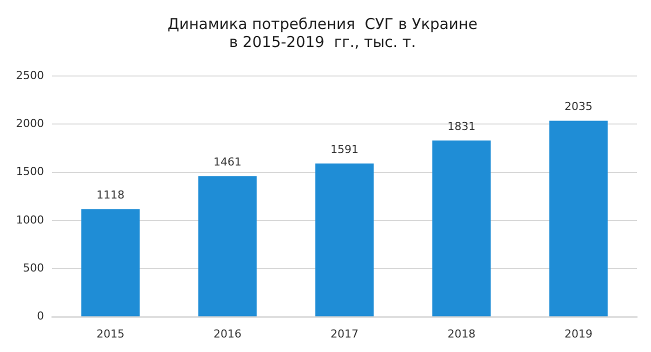 Image resolution: width=651 pixels, height=352 pixels. I want to click on data-label: 1461, so click(227, 161).